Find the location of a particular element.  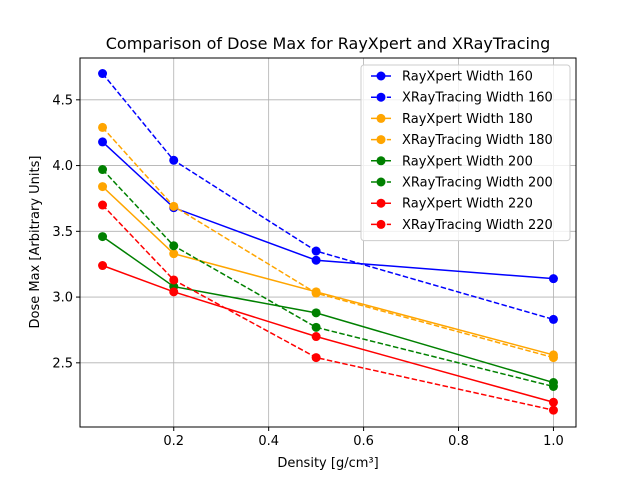

y-tick-label: 2.5 is located at coordinates (62, 363).